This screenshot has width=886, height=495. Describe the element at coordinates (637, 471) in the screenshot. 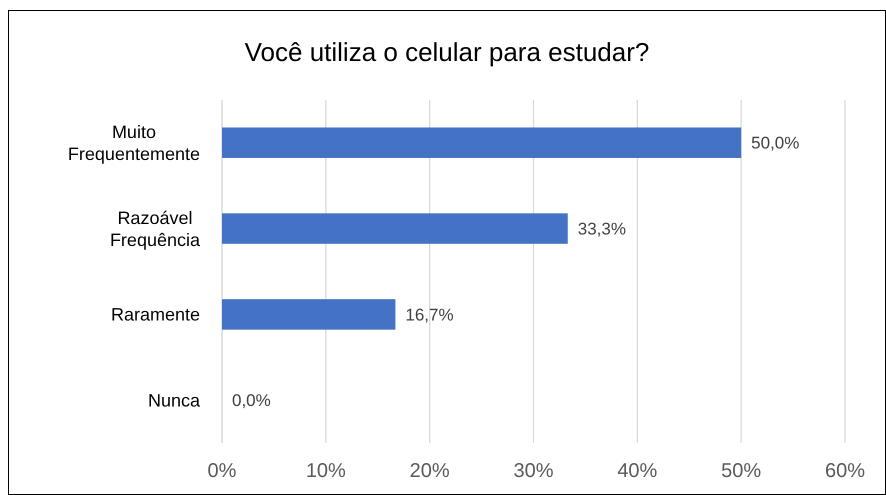

I see `x-tick-label: 40%` at that location.